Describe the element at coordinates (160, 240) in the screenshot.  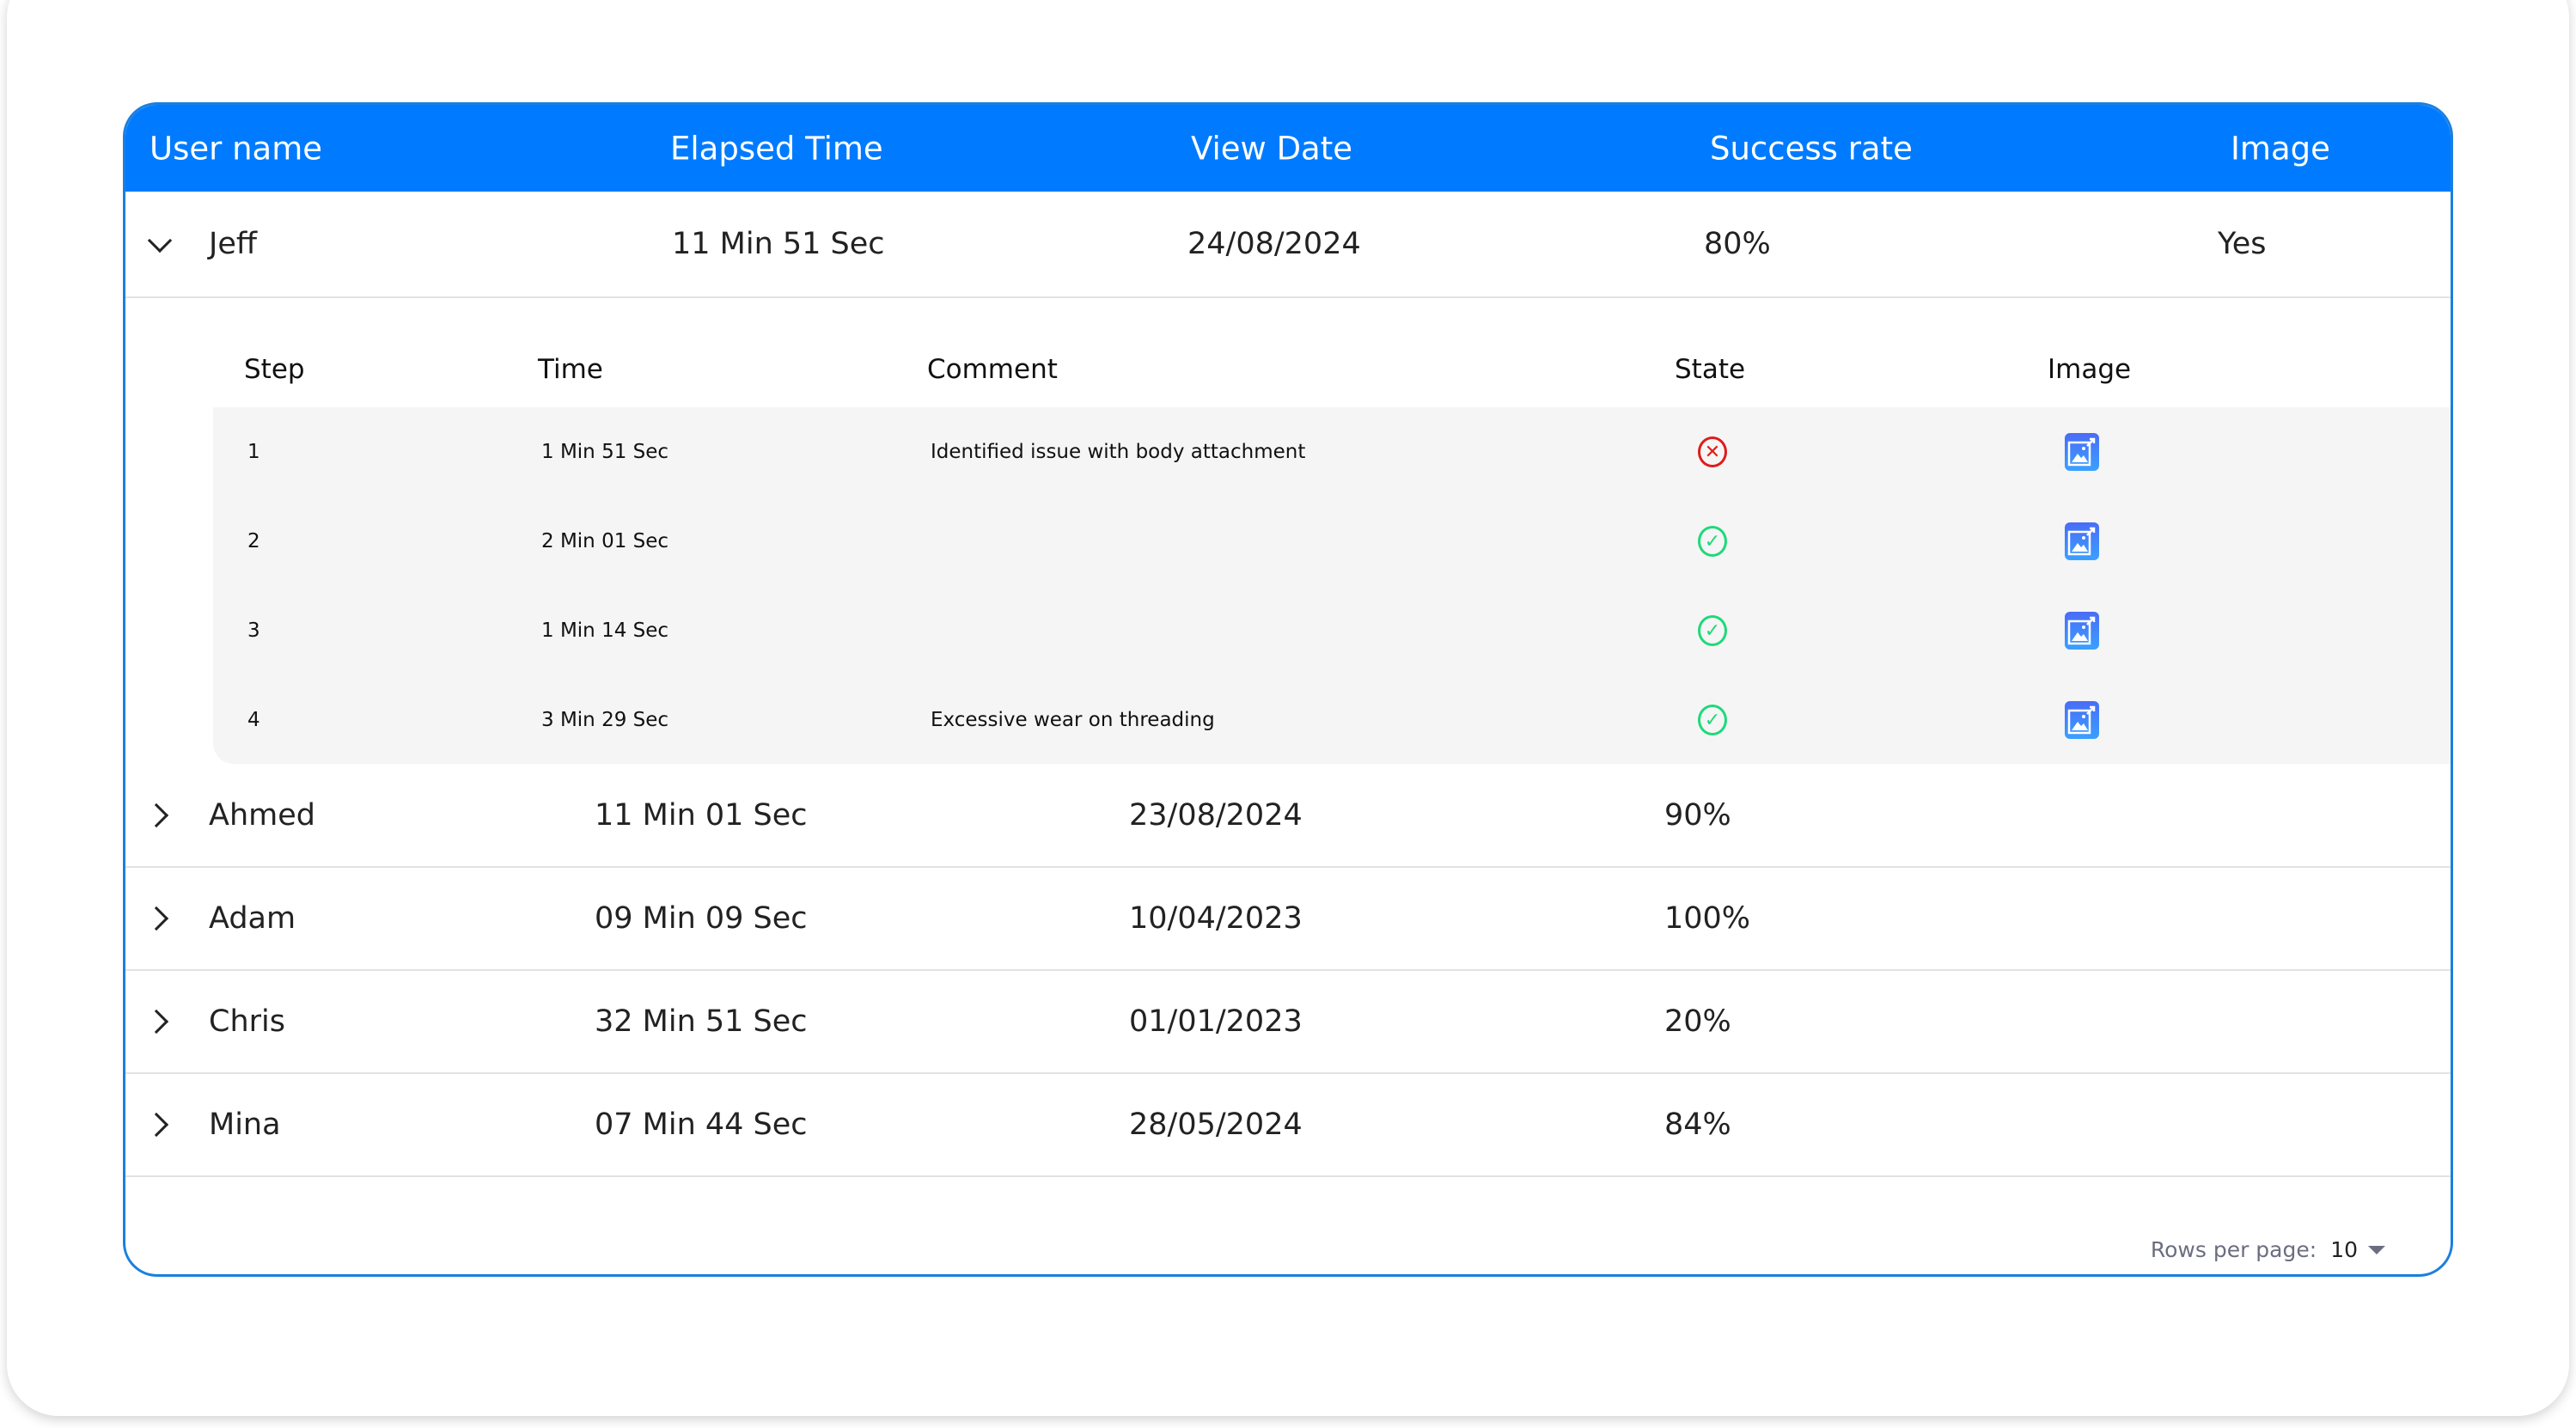
I see `chevron-down-icon` at that location.